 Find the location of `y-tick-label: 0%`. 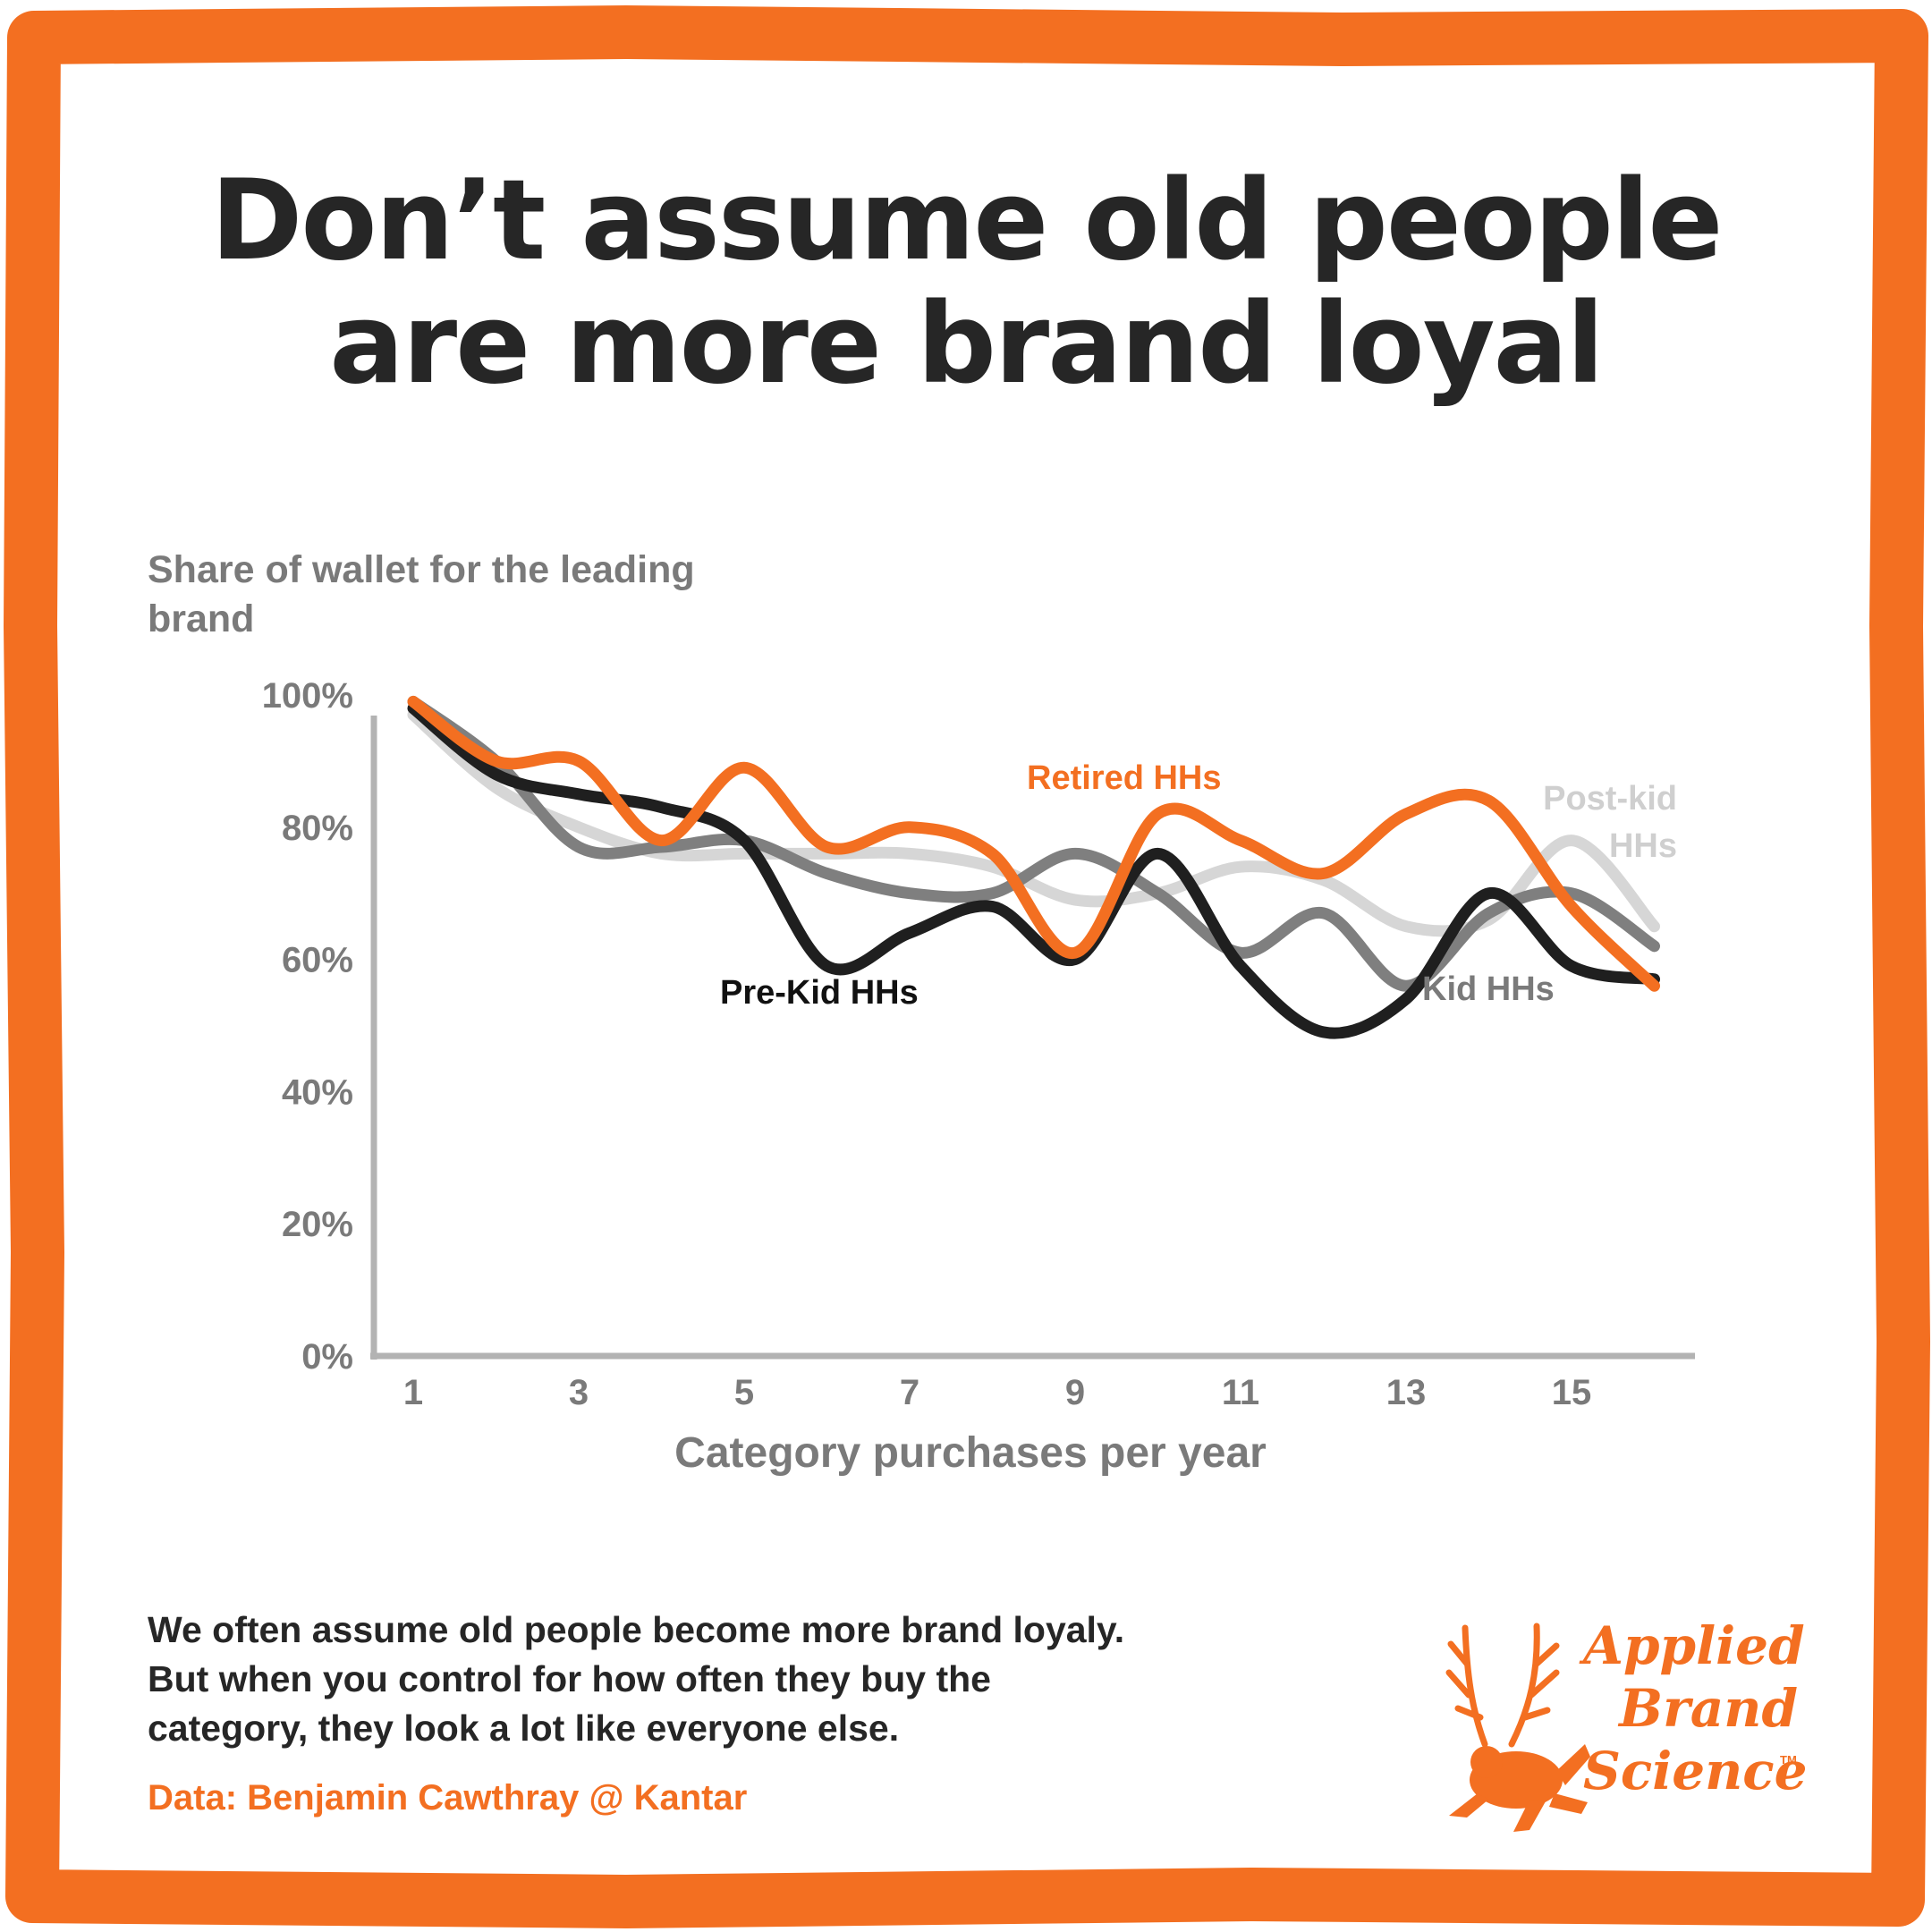

y-tick-label: 0% is located at coordinates (327, 1357).